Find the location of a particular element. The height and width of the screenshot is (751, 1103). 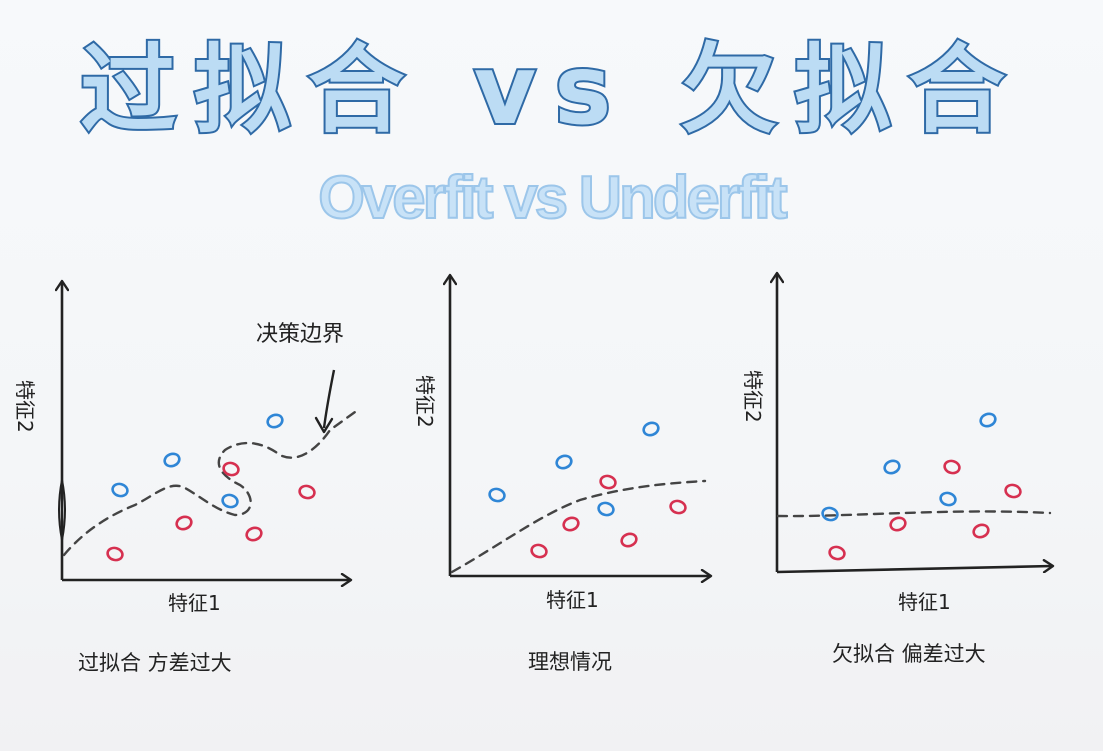

decision-boundary-wiggly is located at coordinates (209, 483).